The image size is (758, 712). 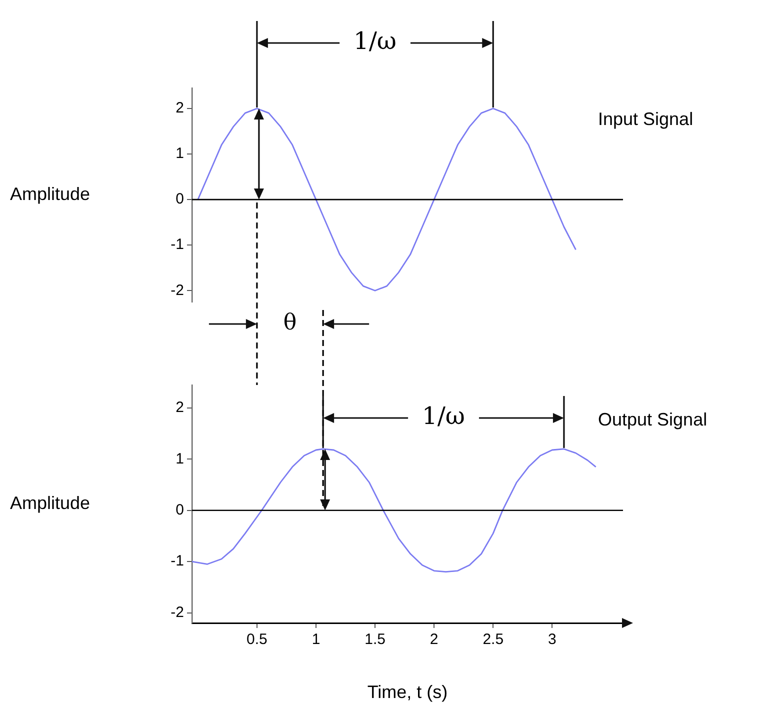 I want to click on x-tick-label: 1.5, so click(x=375, y=639).